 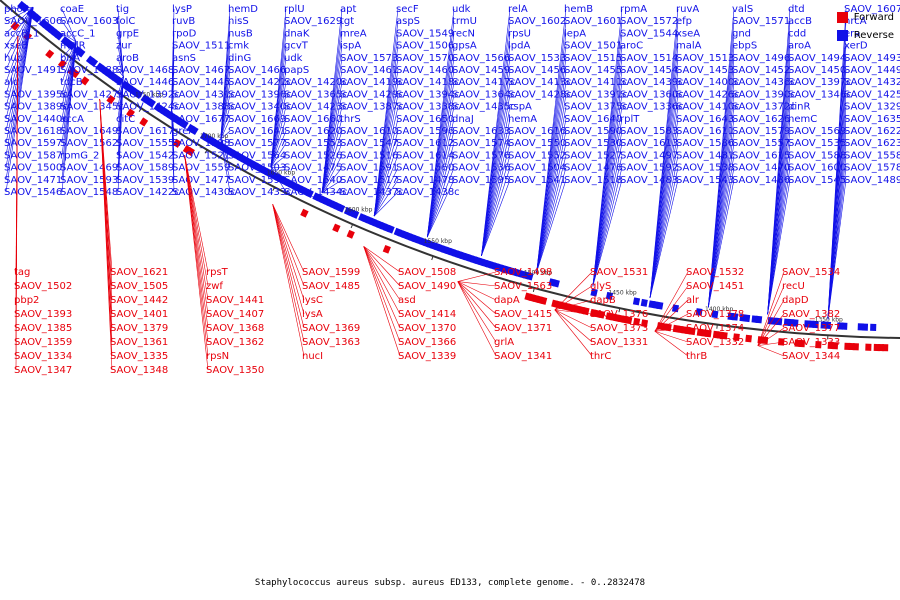 I want to click on forward-gene, so click(x=835, y=346).